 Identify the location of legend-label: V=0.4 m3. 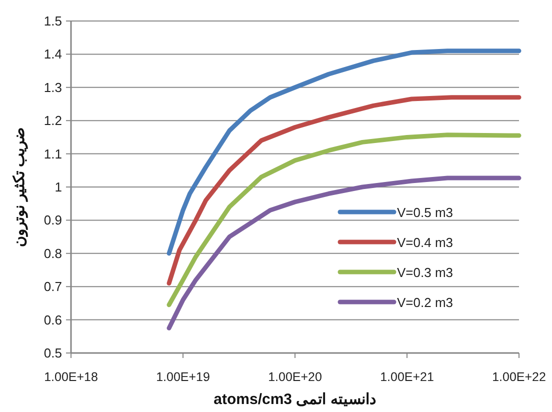
(425, 242).